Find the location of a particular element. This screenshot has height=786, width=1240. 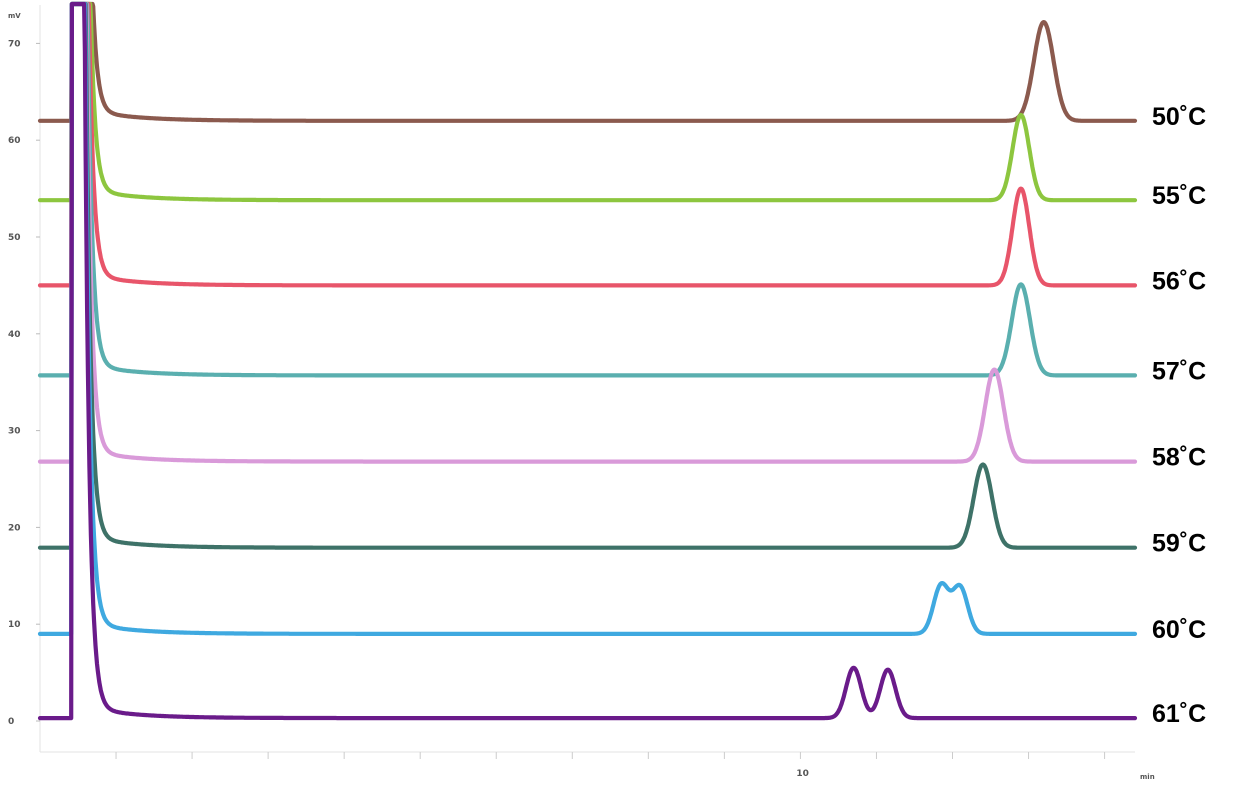

series-label: 55˚C is located at coordinates (1179, 196).